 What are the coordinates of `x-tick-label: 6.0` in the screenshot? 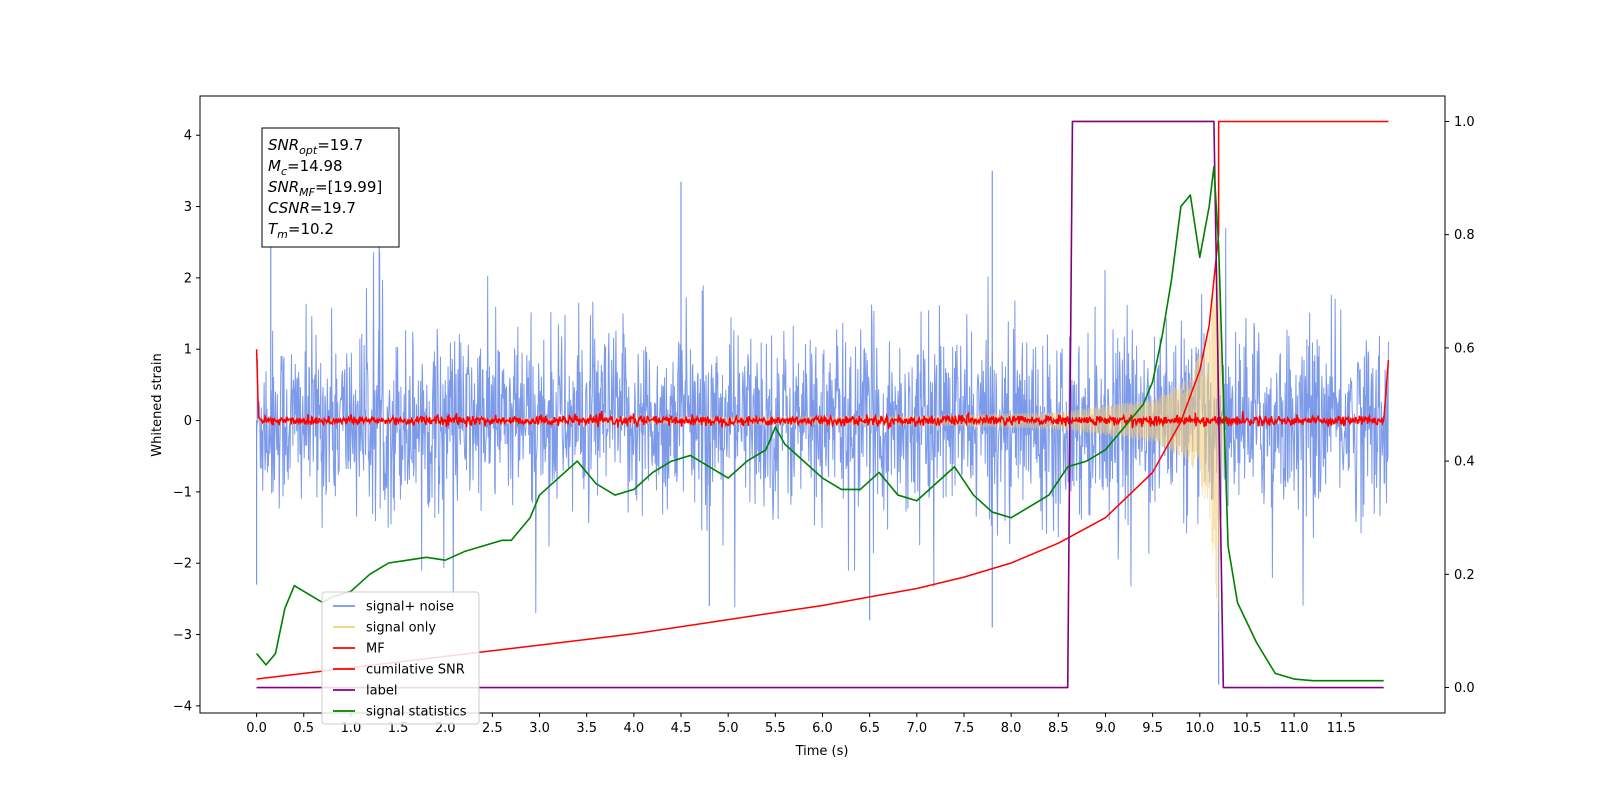 It's located at (822, 728).